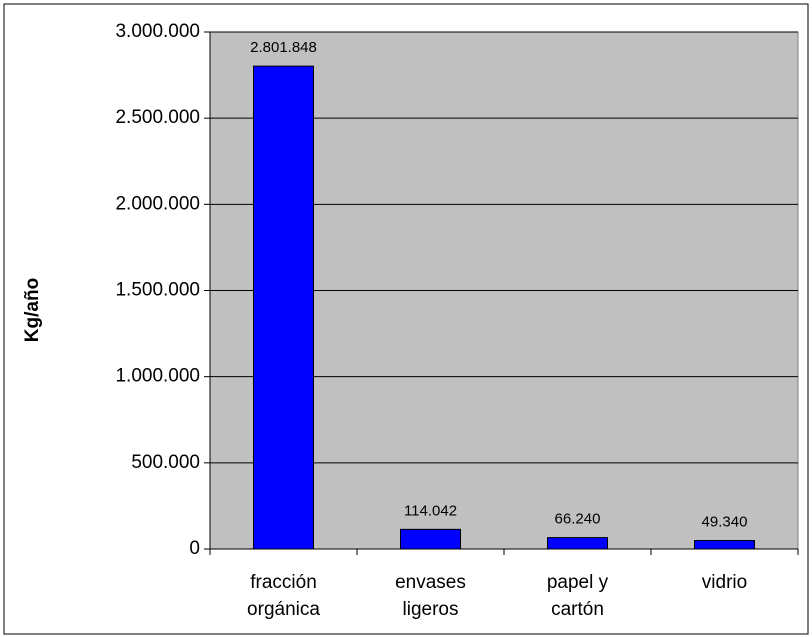  Describe the element at coordinates (283, 596) in the screenshot. I see `x-tick-label: fracción orgánica` at that location.